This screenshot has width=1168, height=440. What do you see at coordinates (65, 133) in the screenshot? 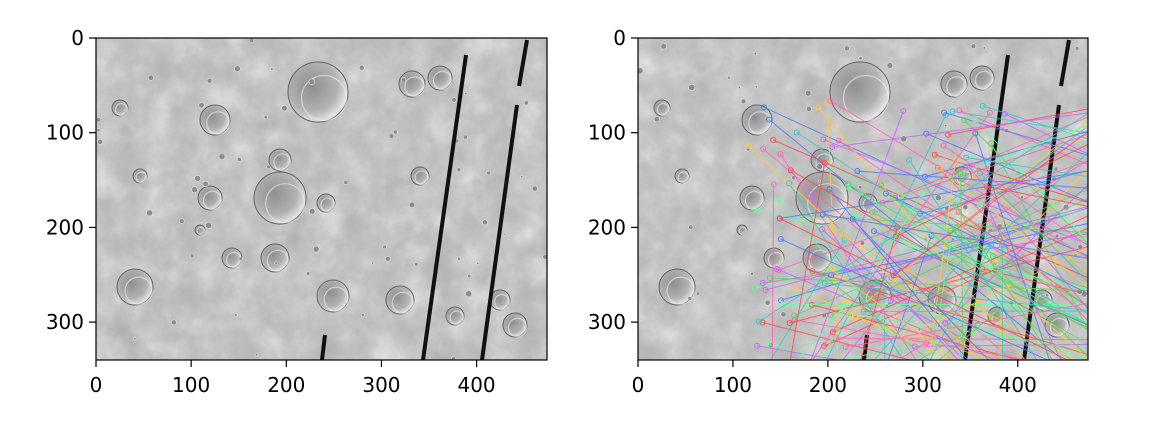
I see `y-tick-label: 100` at bounding box center [65, 133].